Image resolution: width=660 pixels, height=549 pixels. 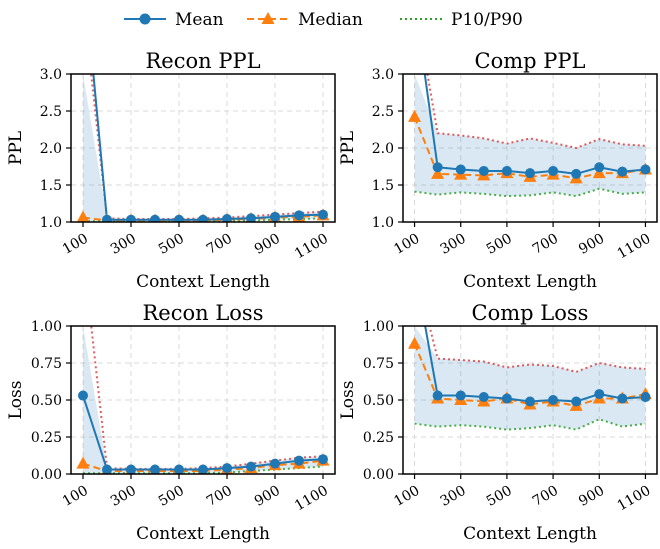 I want to click on y-tick-label: 0.25, so click(x=378, y=438).